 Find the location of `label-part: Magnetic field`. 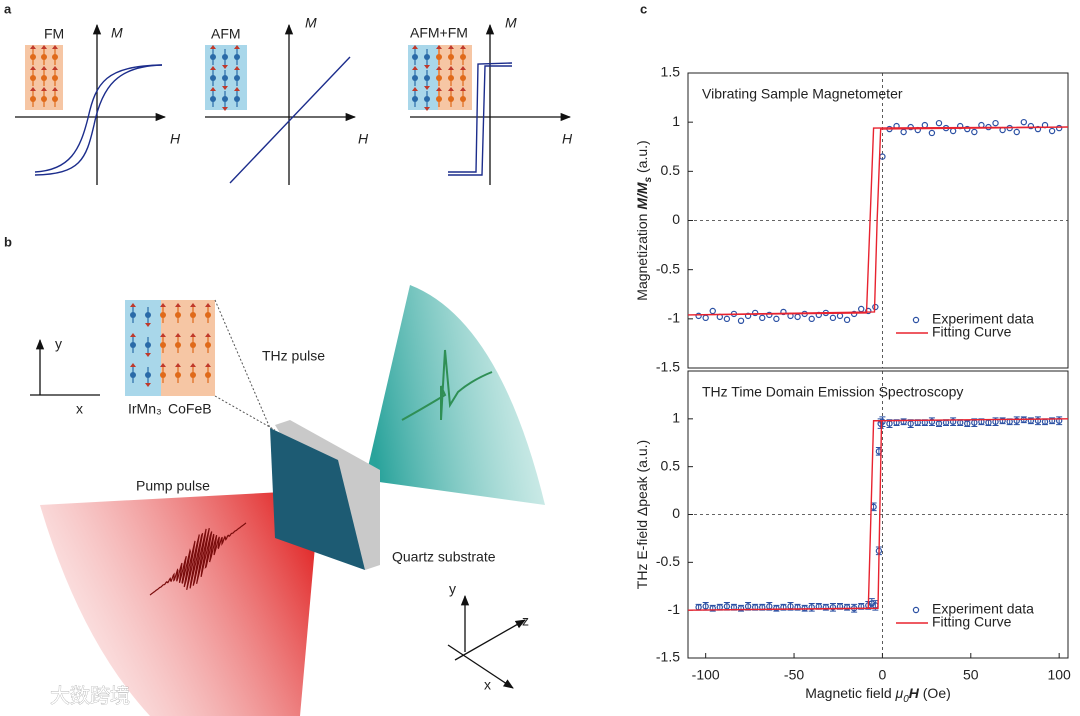

label-part: Magnetic field is located at coordinates (850, 693).